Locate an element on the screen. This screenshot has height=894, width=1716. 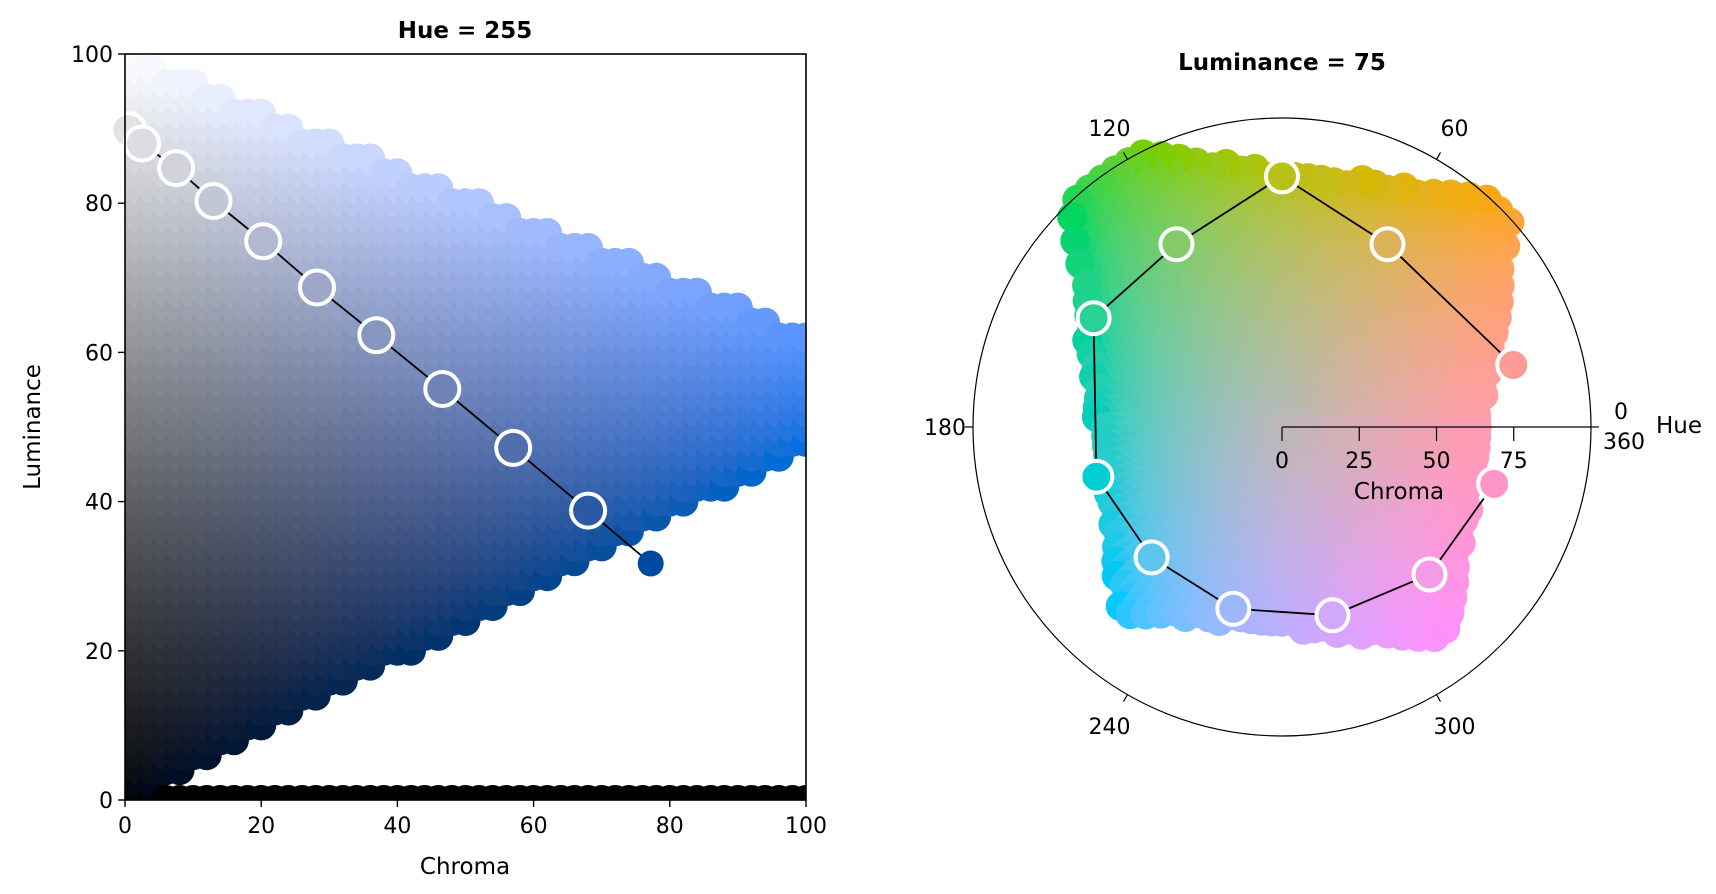
hue-y-ticks: 0 20 40 60 80 100 is located at coordinates (98, 428).